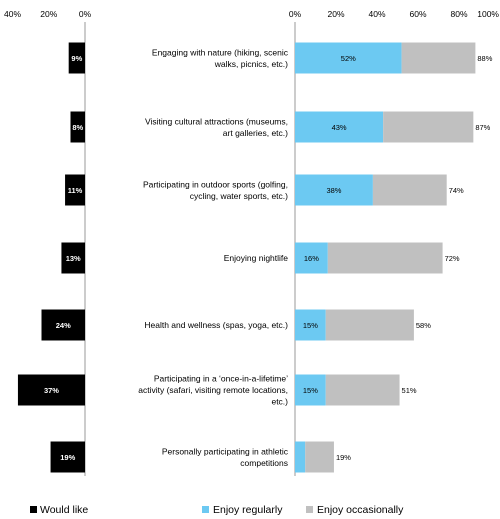 The image size is (500, 519). What do you see at coordinates (456, 190) in the screenshot?
I see `total-label: 74%` at bounding box center [456, 190].